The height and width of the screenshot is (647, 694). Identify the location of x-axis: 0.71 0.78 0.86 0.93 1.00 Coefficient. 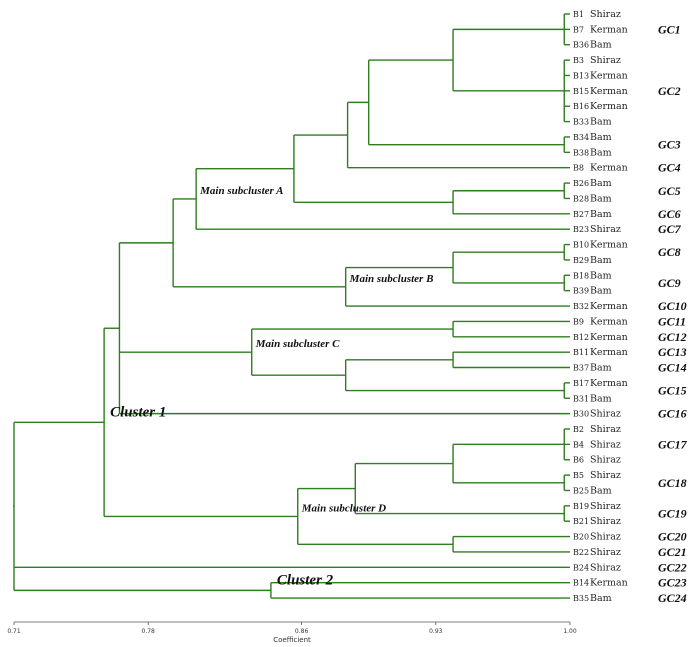
(292, 632).